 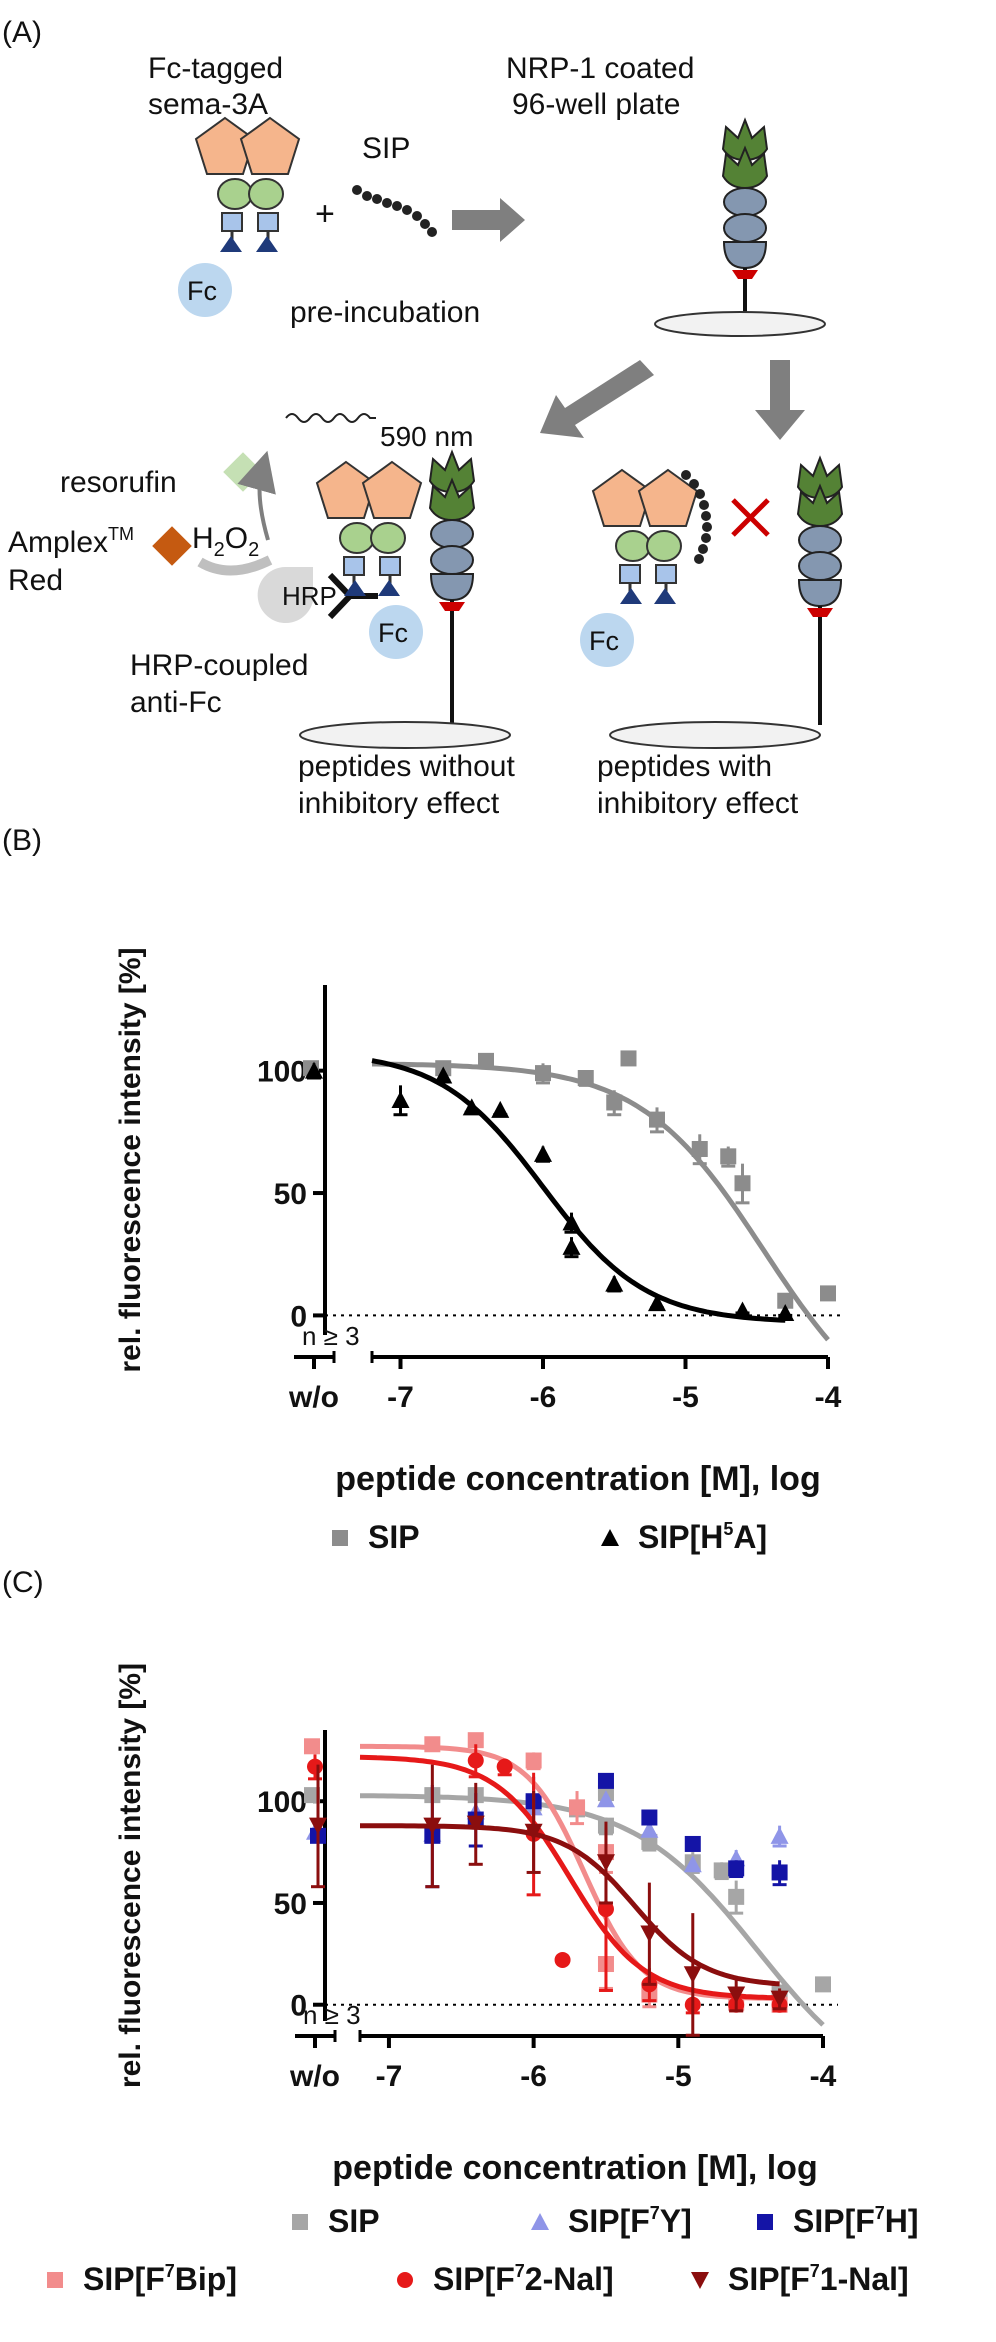 I want to click on control-point-sip-f72-nal, so click(x=315, y=1766).